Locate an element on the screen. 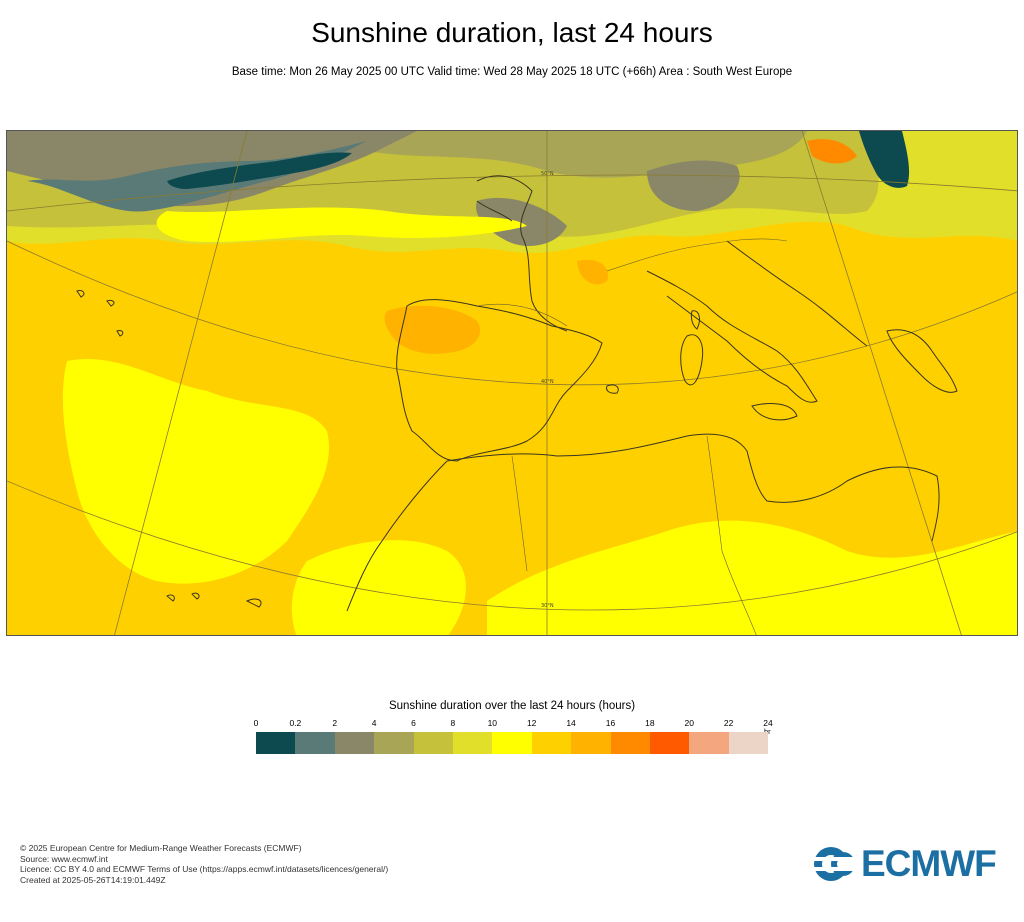  legend-tick-label: 10 is located at coordinates (492, 723).